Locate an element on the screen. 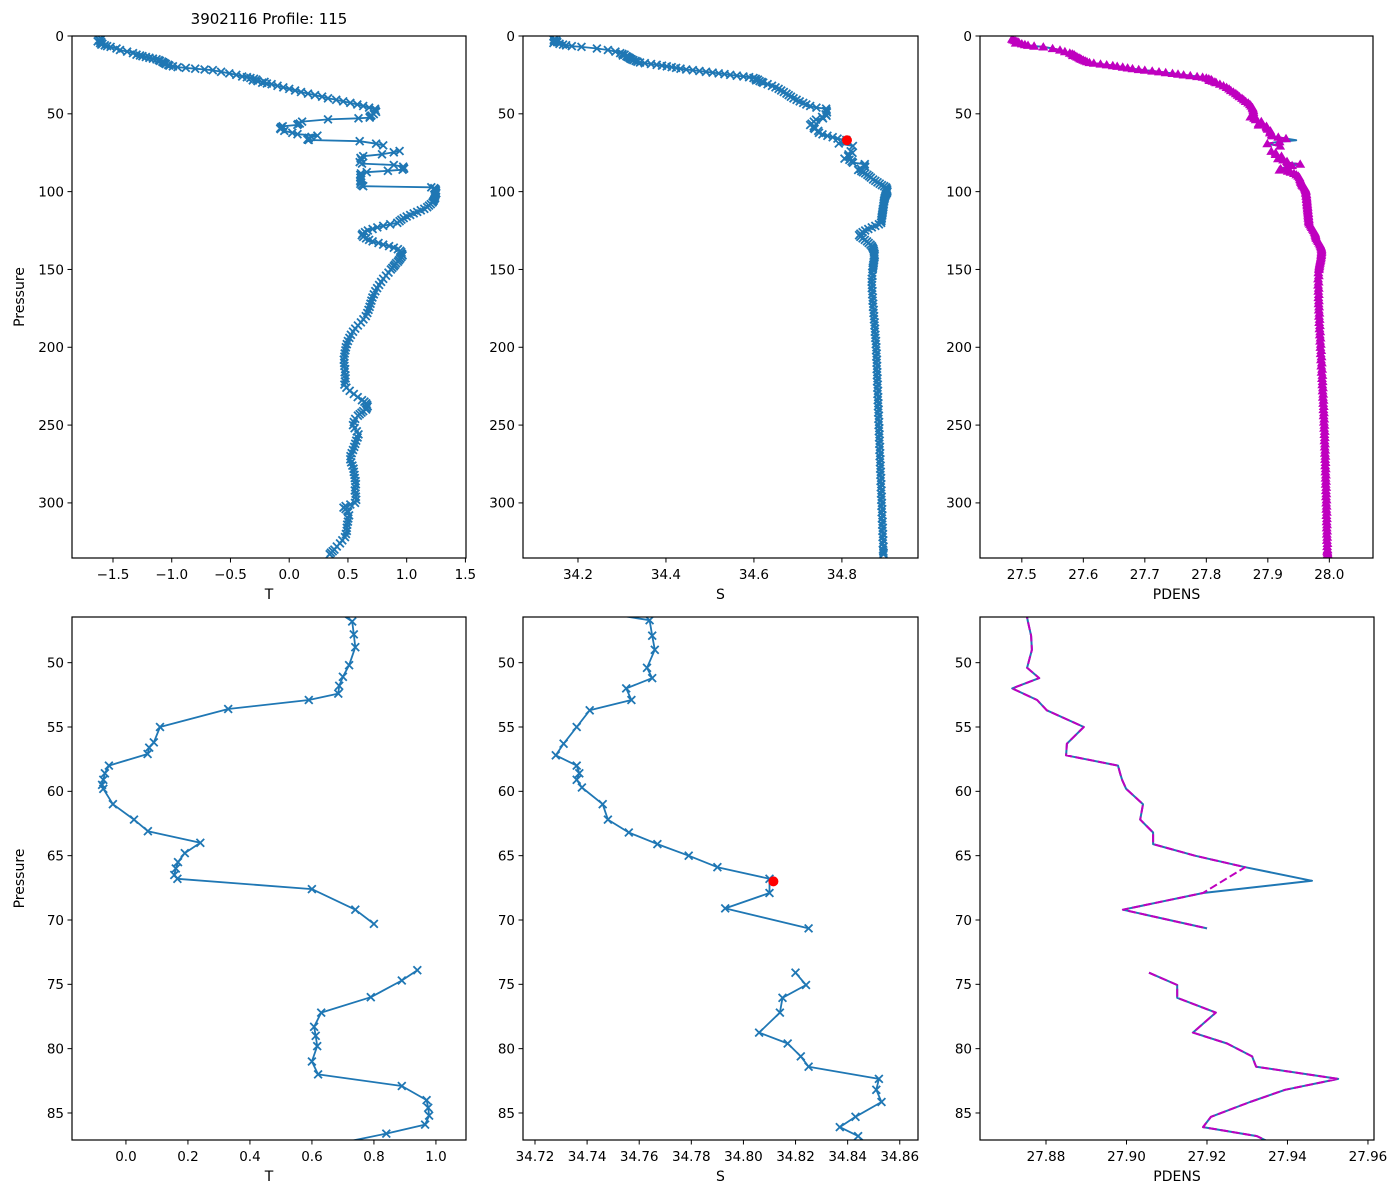 The width and height of the screenshot is (1400, 1200). axis-ticks: 0.0 0.2 0.4 0.6 0.8 1.0 50 55 60 65 70 75 80 85 is located at coordinates (247, 910).